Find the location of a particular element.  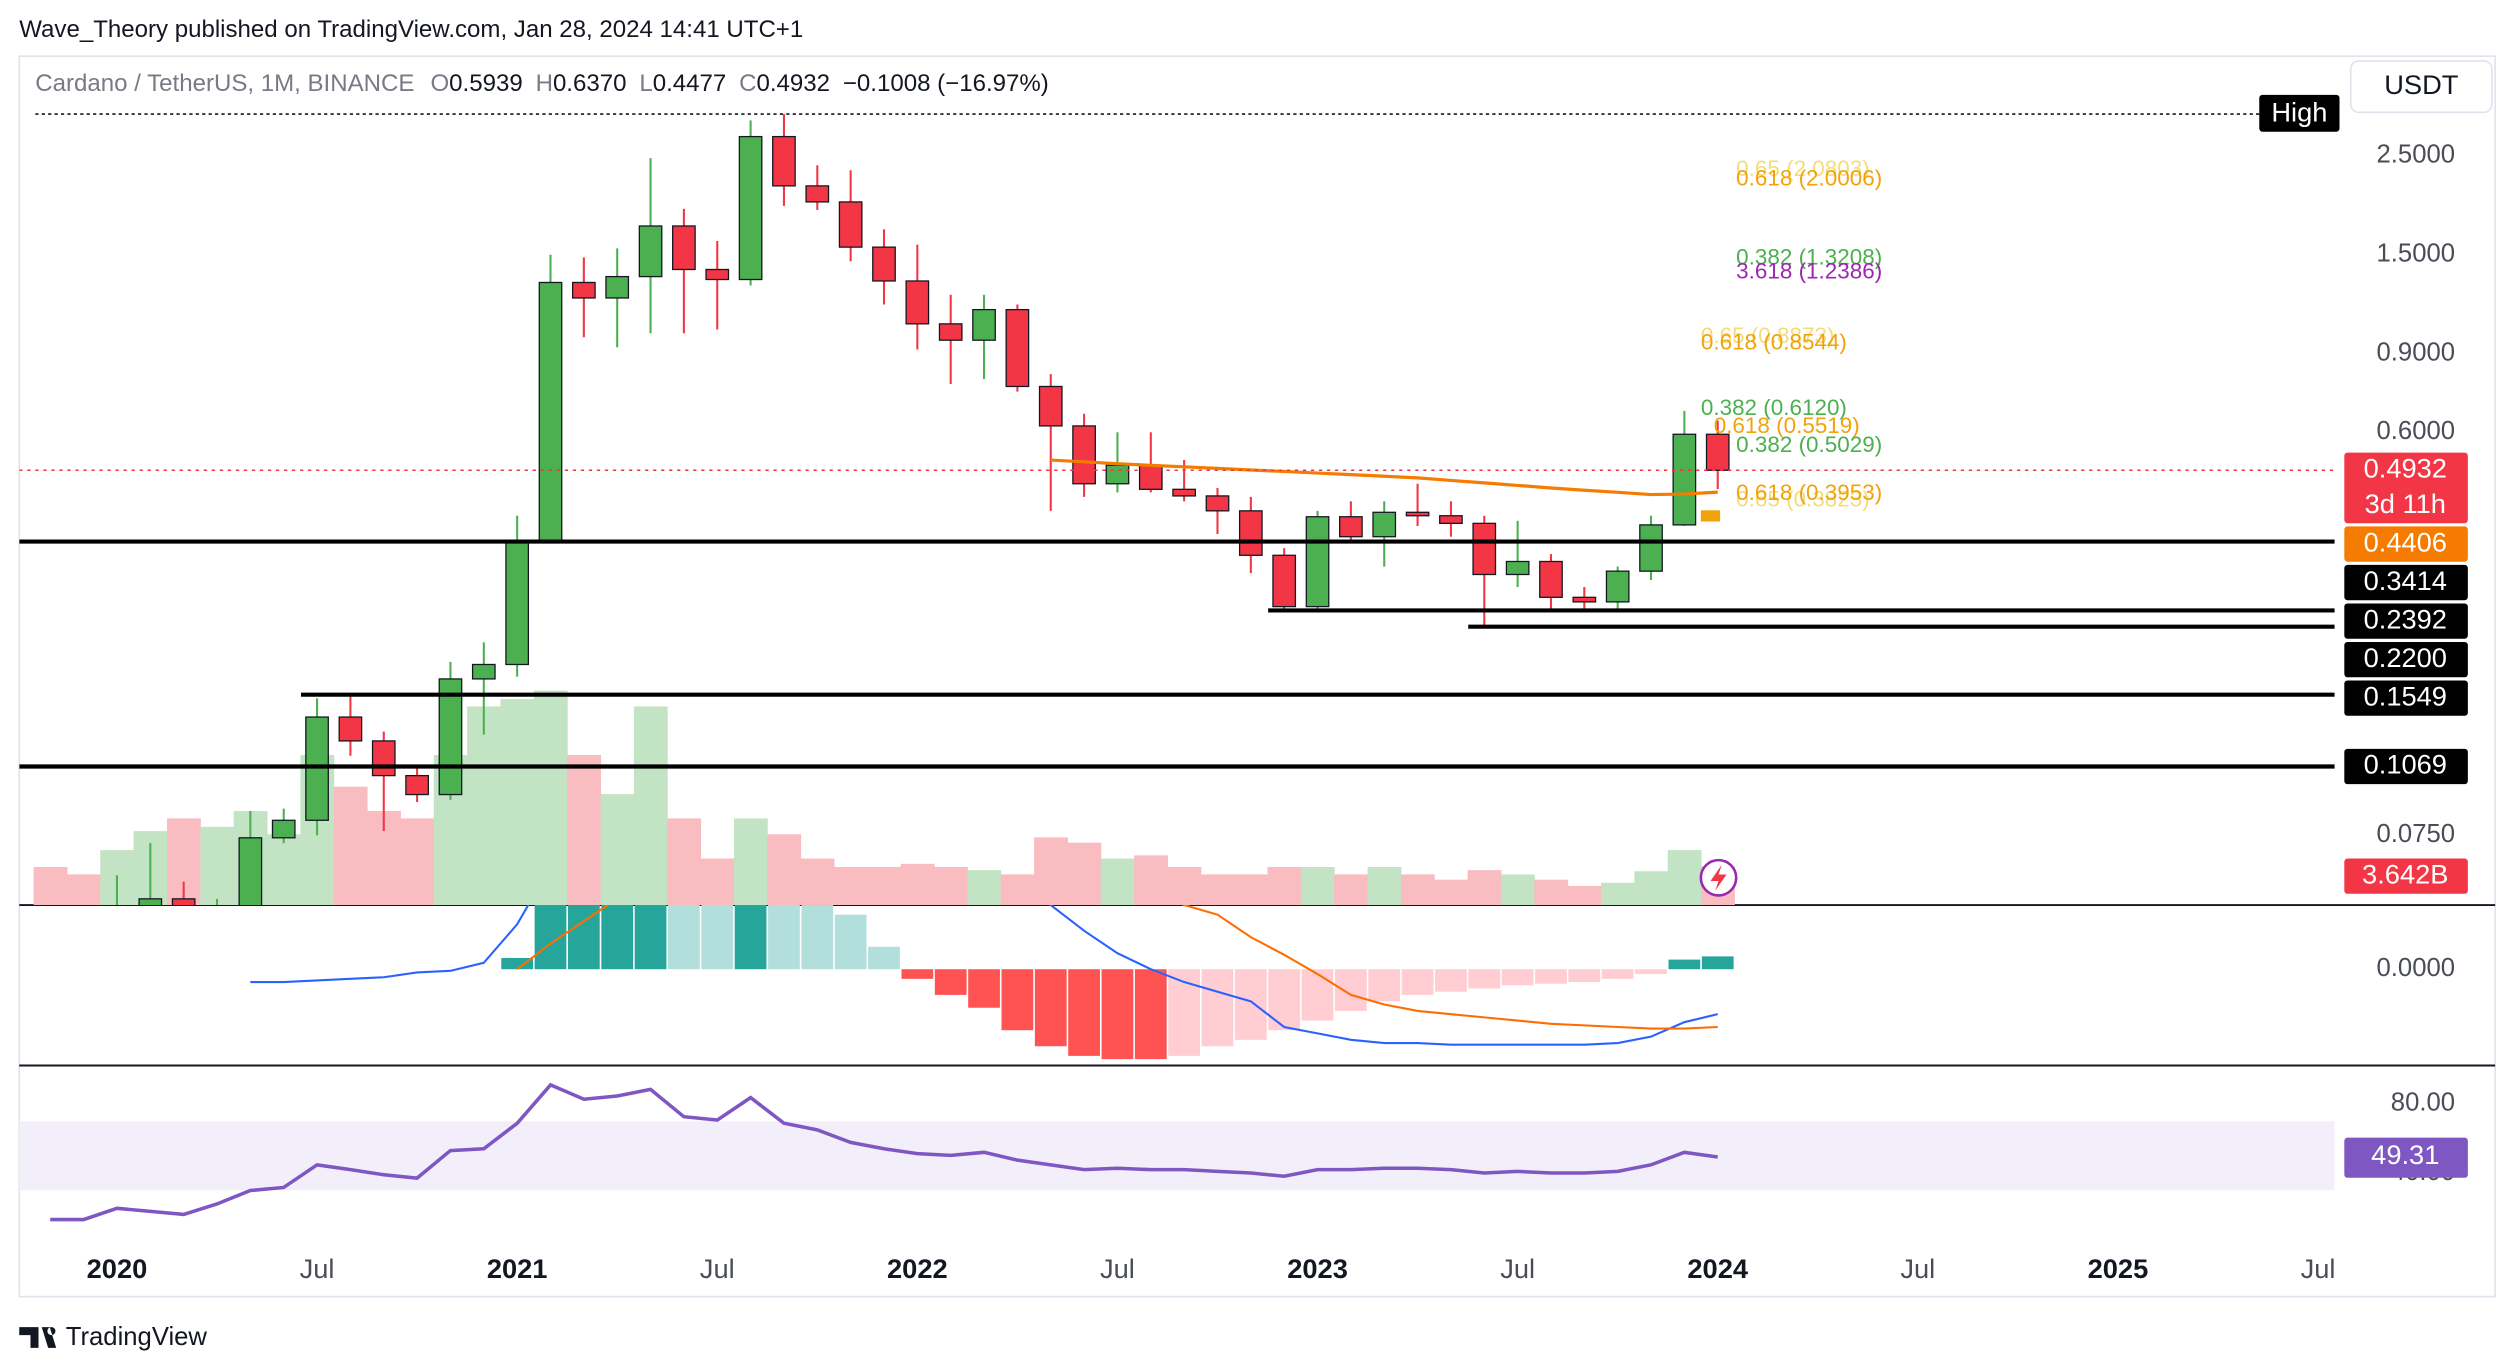

x-tick-label: 2025 is located at coordinates (2118, 1268).